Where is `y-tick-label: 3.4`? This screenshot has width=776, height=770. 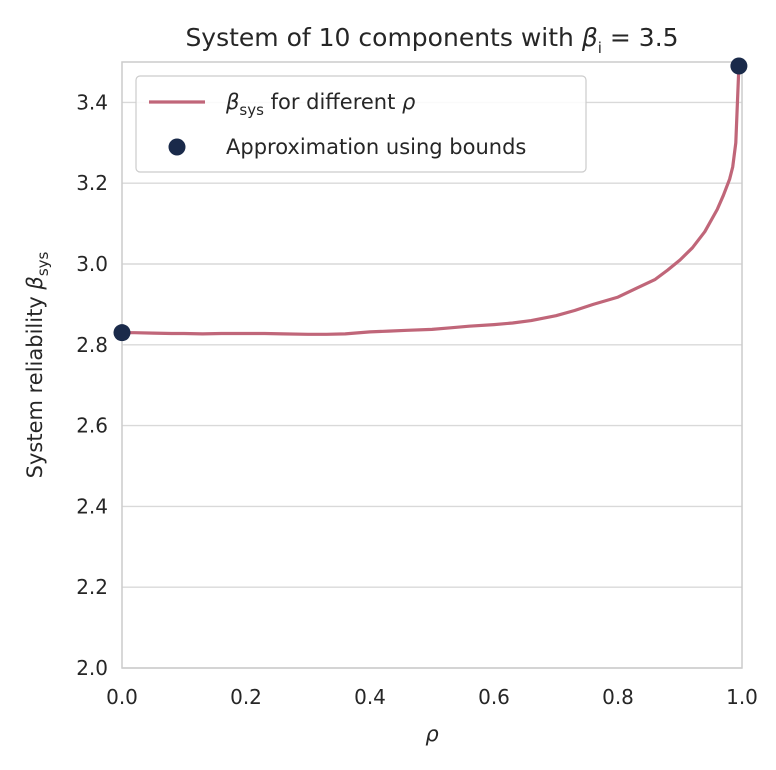 y-tick-label: 3.4 is located at coordinates (92, 102).